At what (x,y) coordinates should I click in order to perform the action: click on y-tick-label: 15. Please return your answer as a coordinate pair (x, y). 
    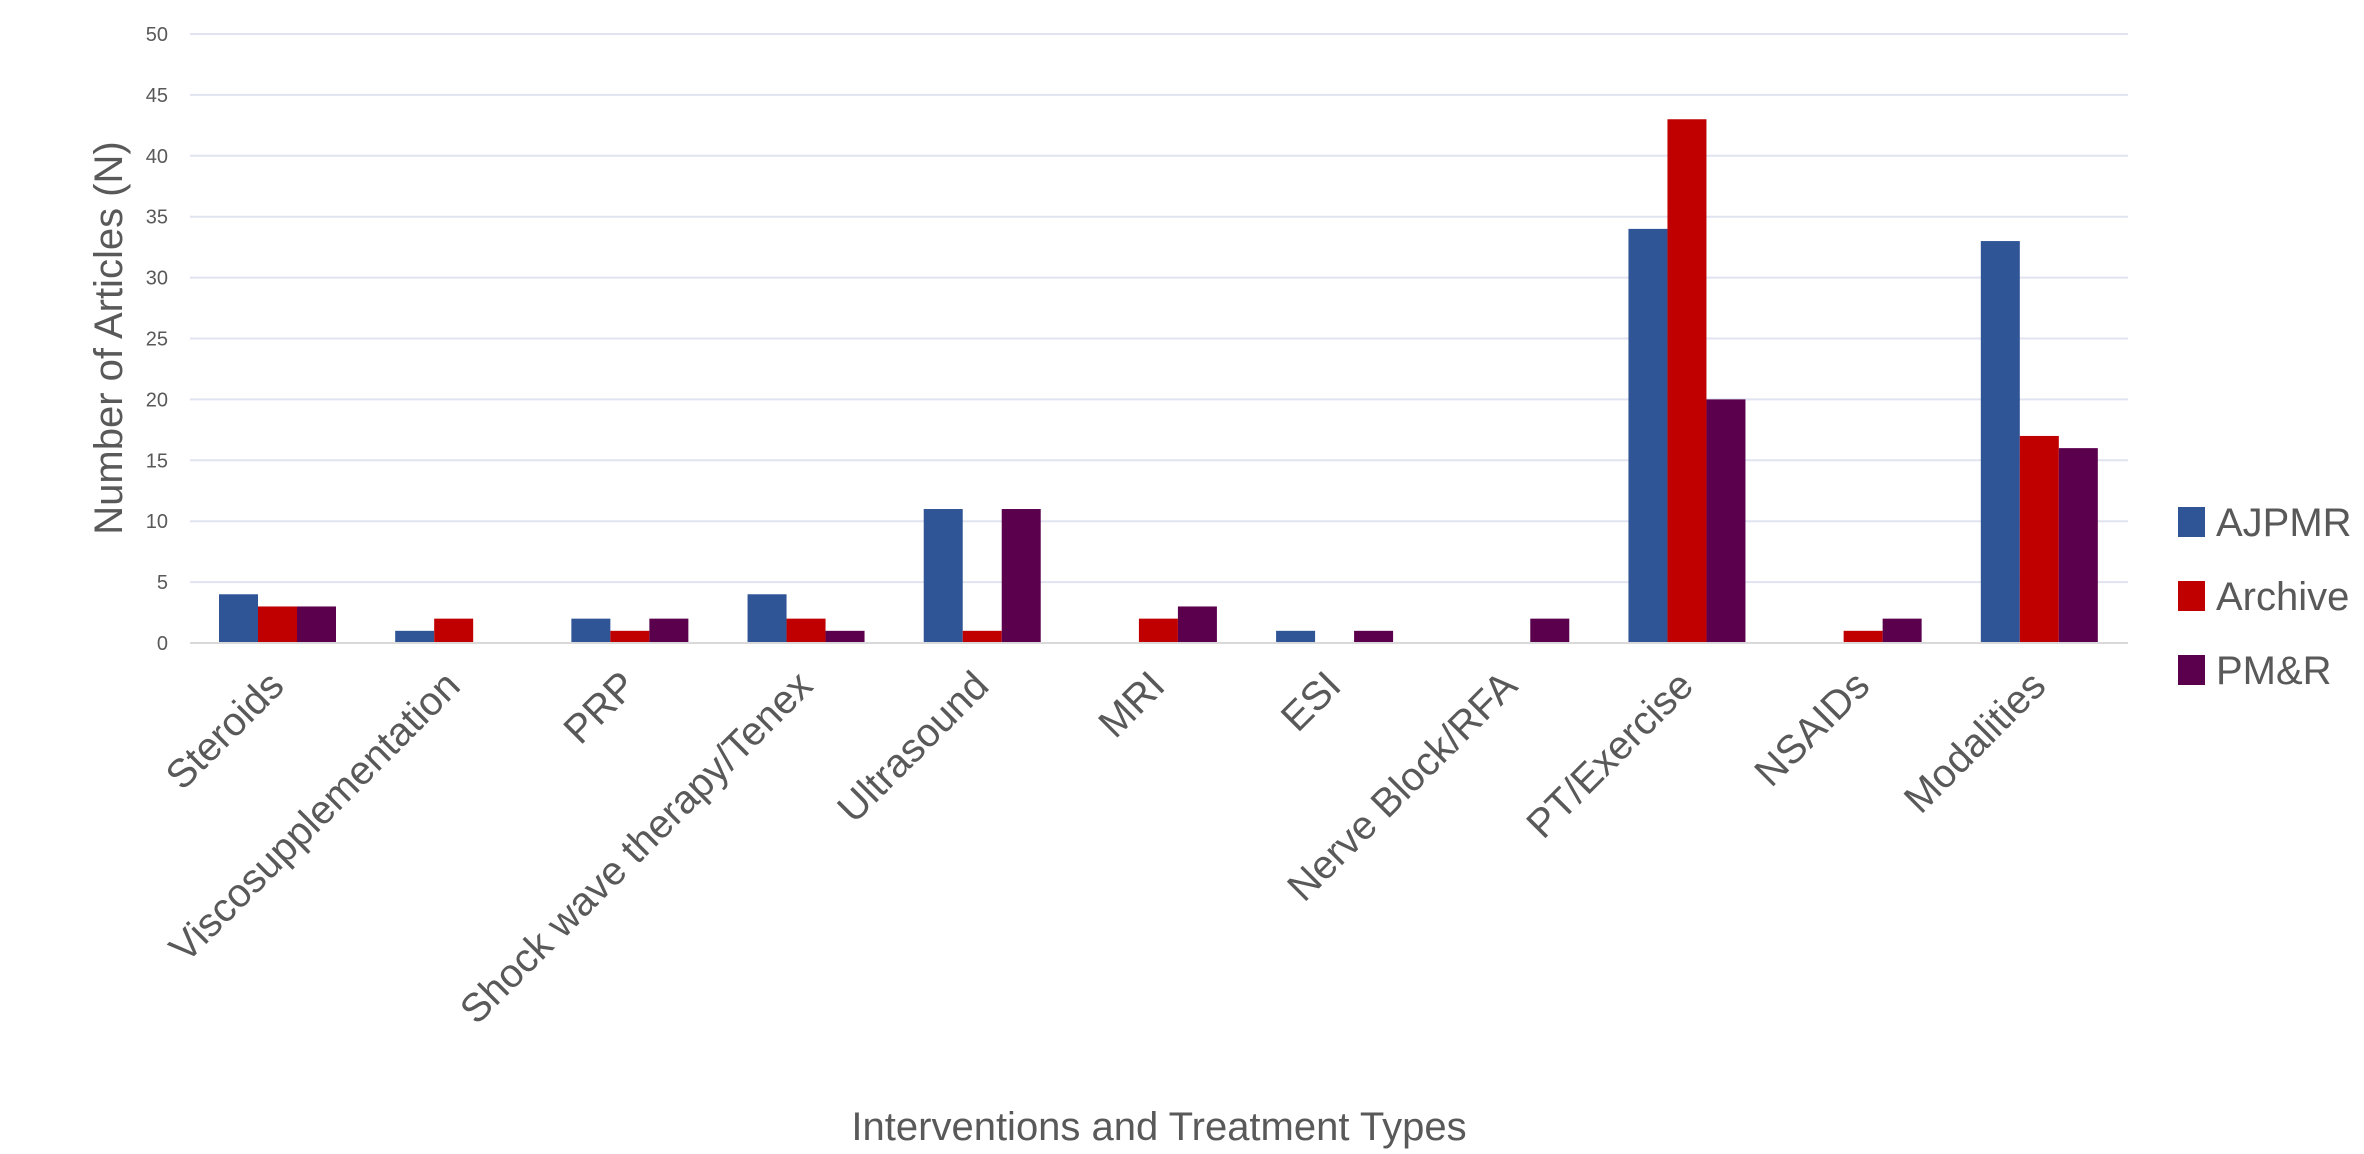
    Looking at the image, I should click on (157, 461).